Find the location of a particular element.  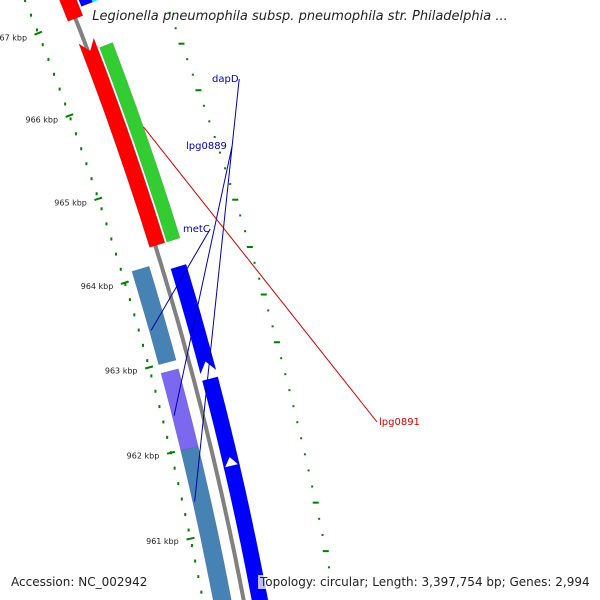

tick-label: 963 kbp is located at coordinates (121, 371).